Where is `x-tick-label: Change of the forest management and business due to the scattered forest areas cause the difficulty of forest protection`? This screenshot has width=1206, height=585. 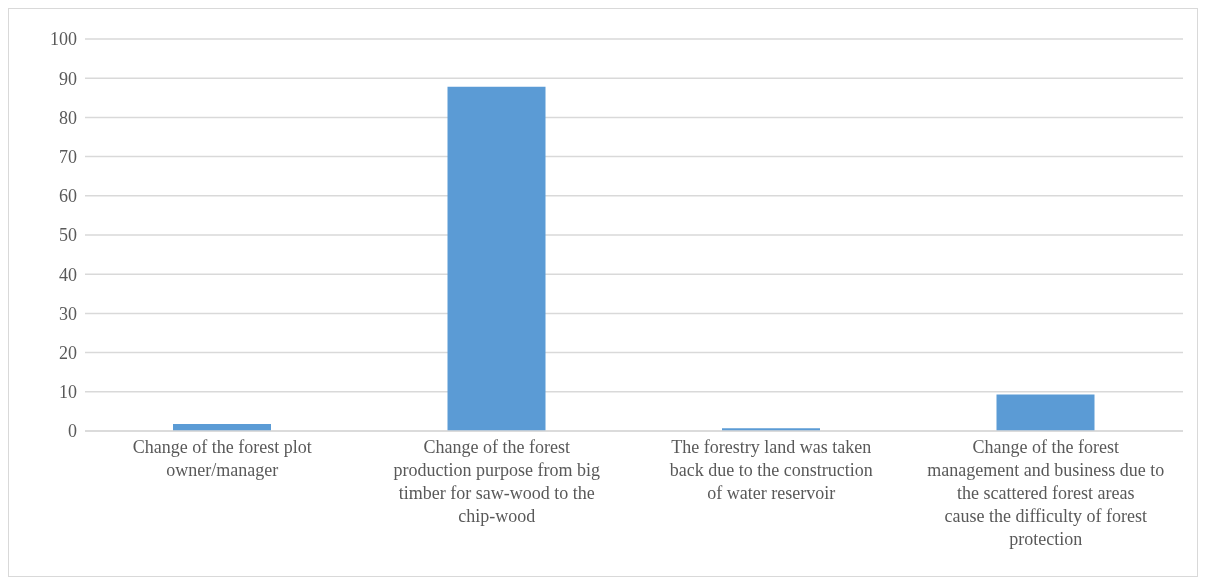
x-tick-label: Change of the forest management and business due to the scattered forest areas cause the difficulty of forest protection is located at coordinates (1046, 493).